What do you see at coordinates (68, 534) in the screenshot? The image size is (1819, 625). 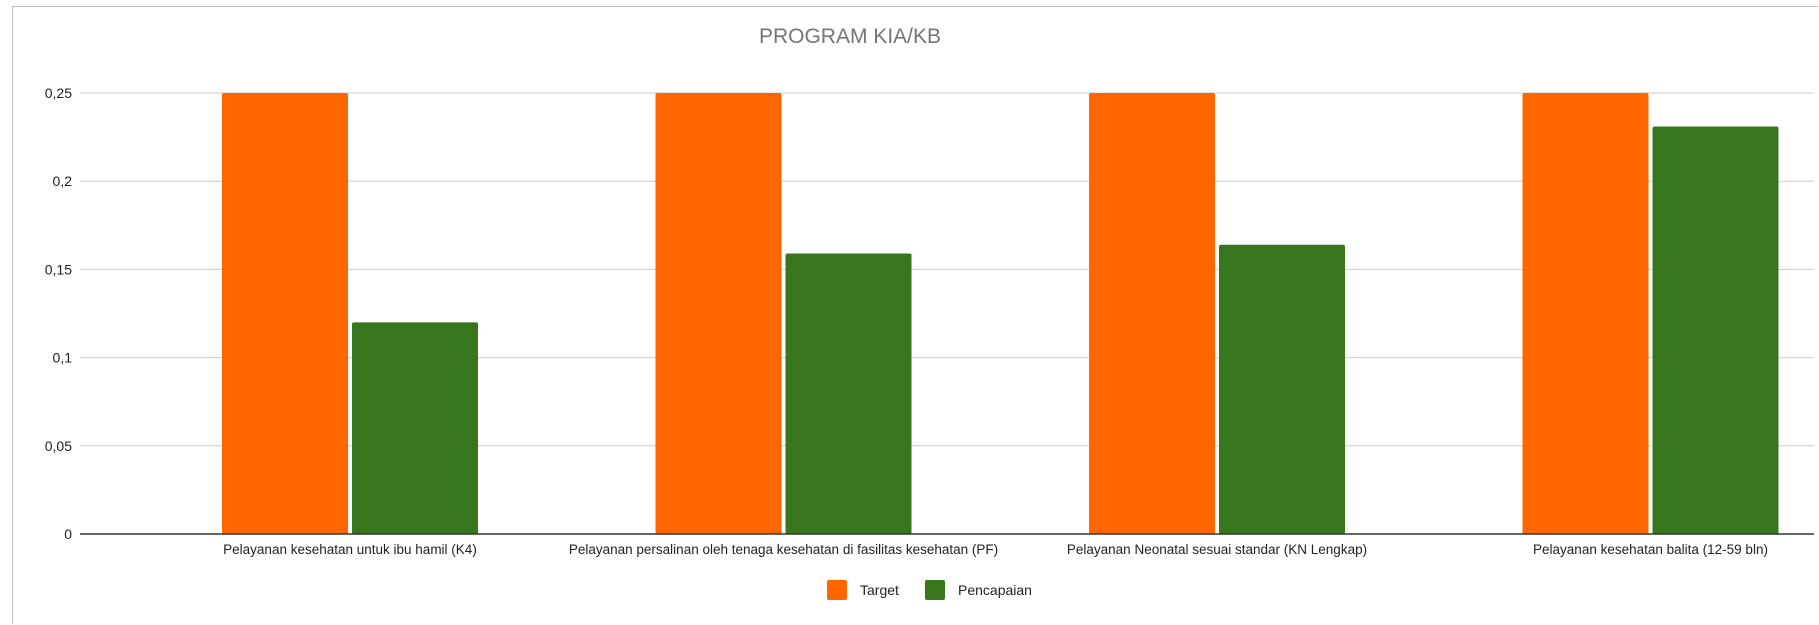 I see `y-tick-label: 0` at bounding box center [68, 534].